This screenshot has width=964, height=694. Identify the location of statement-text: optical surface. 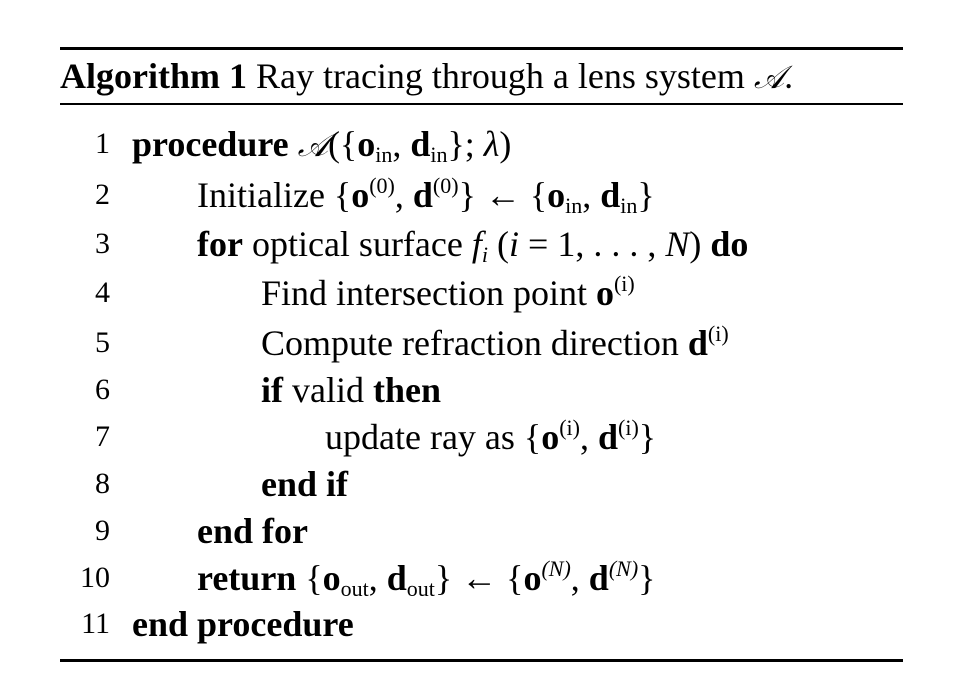
(357, 244).